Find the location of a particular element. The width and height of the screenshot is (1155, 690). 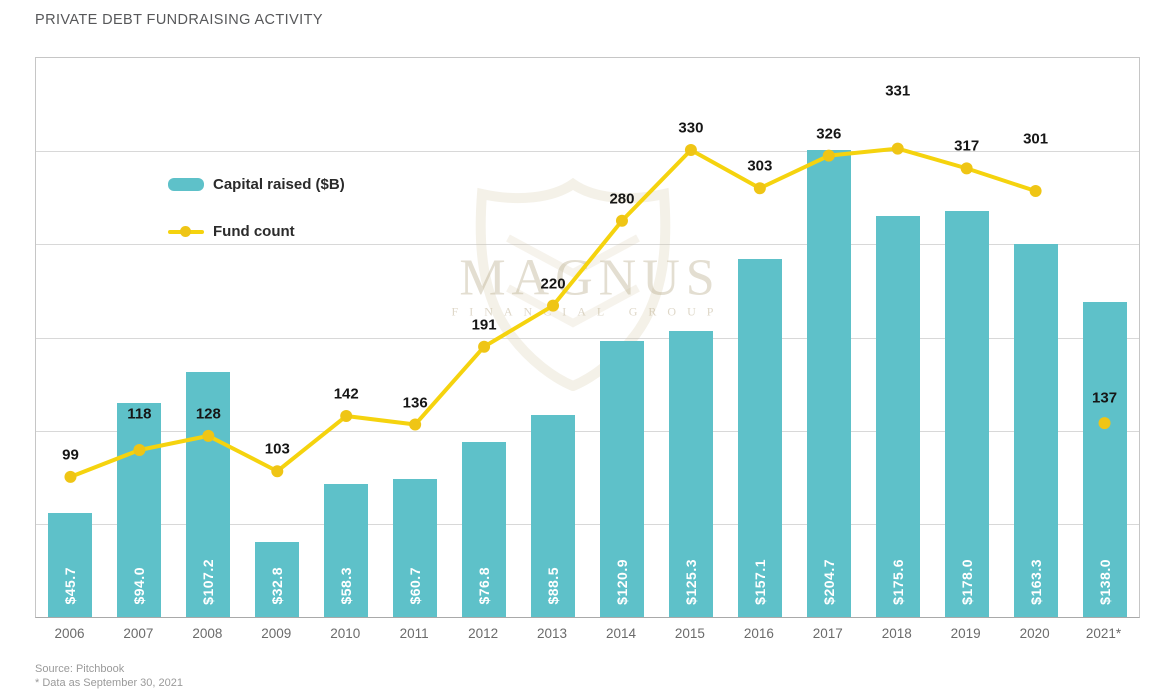

fund-count-label: 303 is located at coordinates (760, 166).